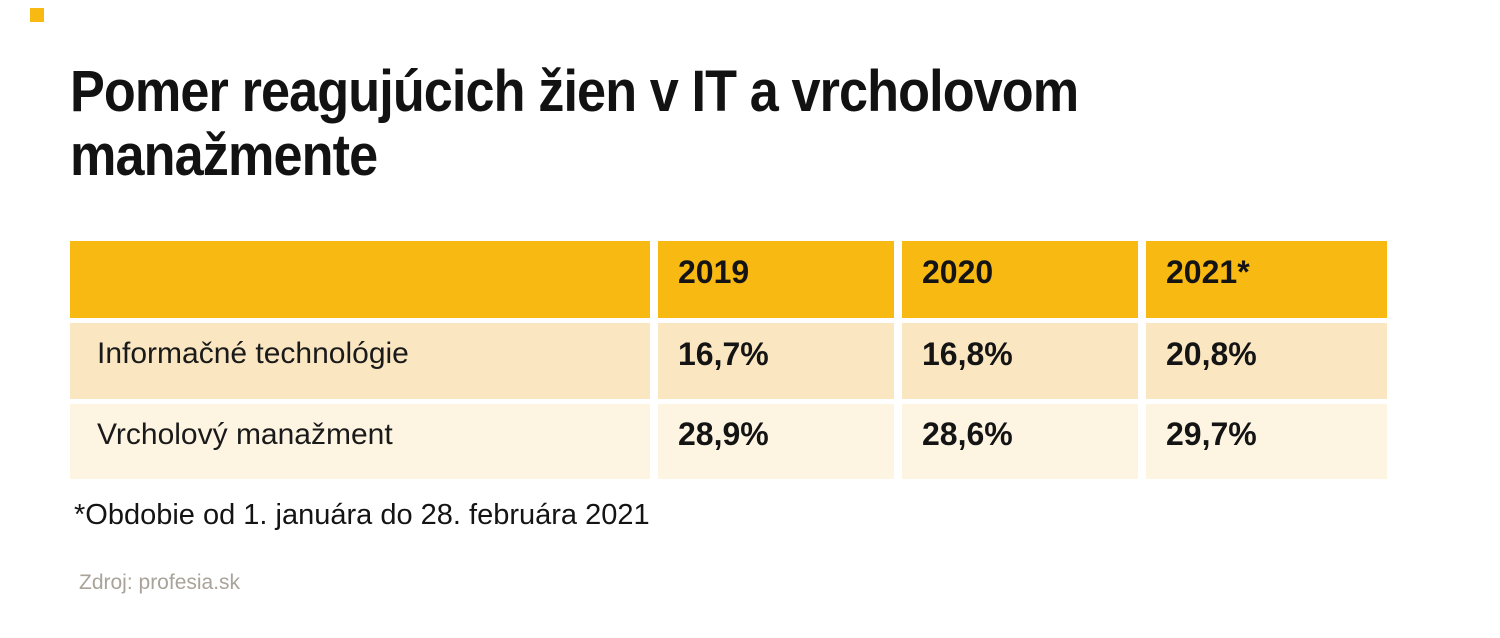 The width and height of the screenshot is (1500, 638). I want to click on table-header-2021: 2021*, so click(1266, 279).